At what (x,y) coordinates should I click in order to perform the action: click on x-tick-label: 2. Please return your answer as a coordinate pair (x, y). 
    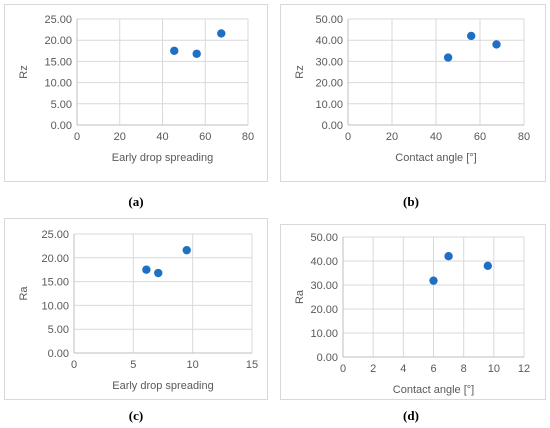
    Looking at the image, I should click on (373, 369).